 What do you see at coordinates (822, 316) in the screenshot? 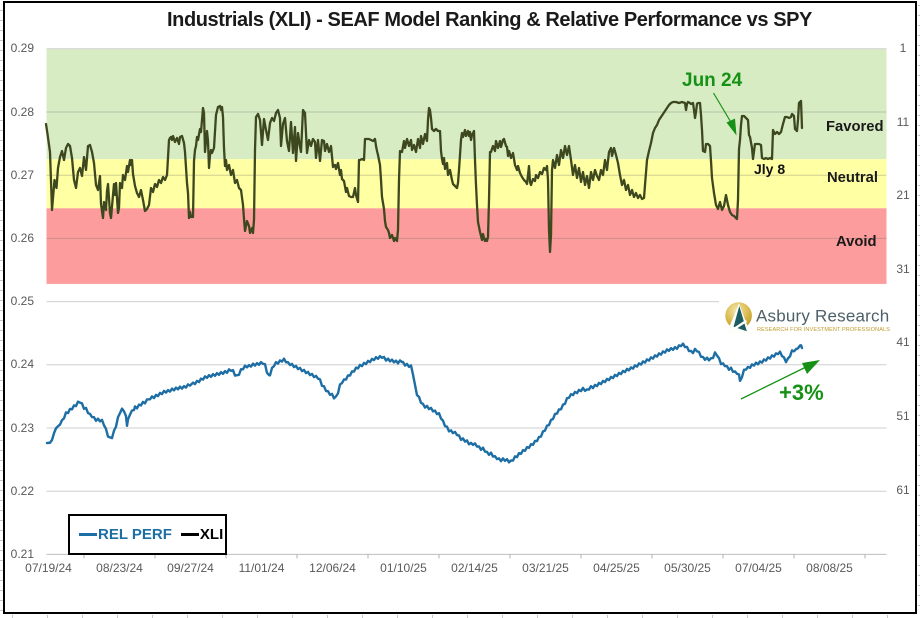
I see `svg-text: Asbury Research` at bounding box center [822, 316].